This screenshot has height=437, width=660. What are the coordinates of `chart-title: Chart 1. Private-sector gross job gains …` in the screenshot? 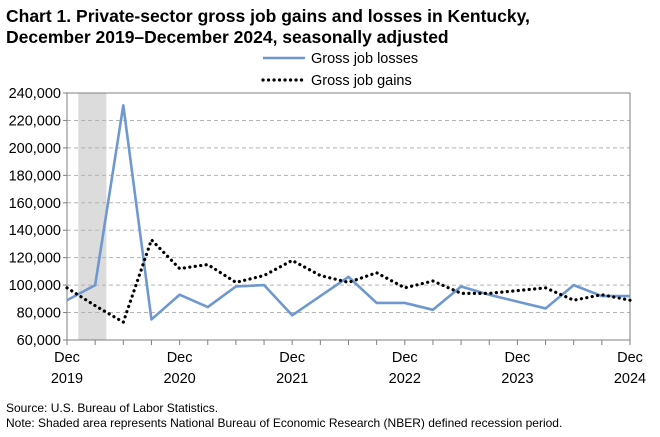 It's located at (330, 27).